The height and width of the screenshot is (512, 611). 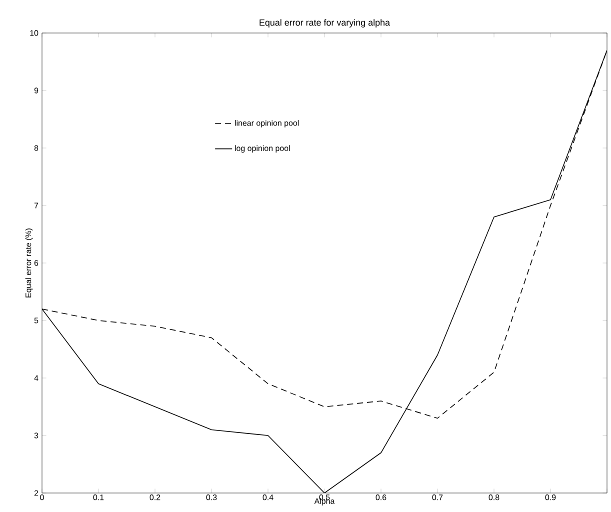 What do you see at coordinates (325, 23) in the screenshot?
I see `chart-title: Equal error rate for varying alpha` at bounding box center [325, 23].